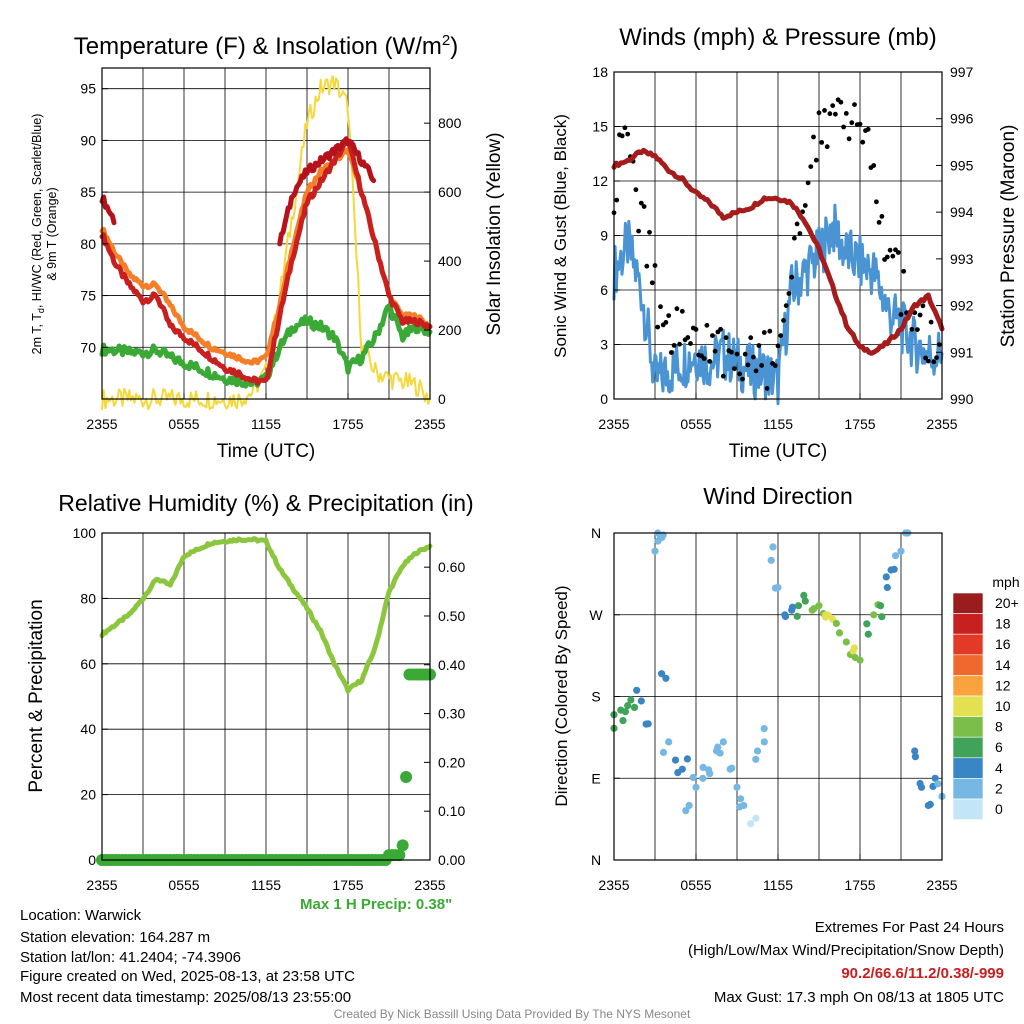 The width and height of the screenshot is (1024, 1024). I want to click on temp-ylabel-rest: , HI/WC (Red, Green, Scarlet/Blue), so click(37, 211).